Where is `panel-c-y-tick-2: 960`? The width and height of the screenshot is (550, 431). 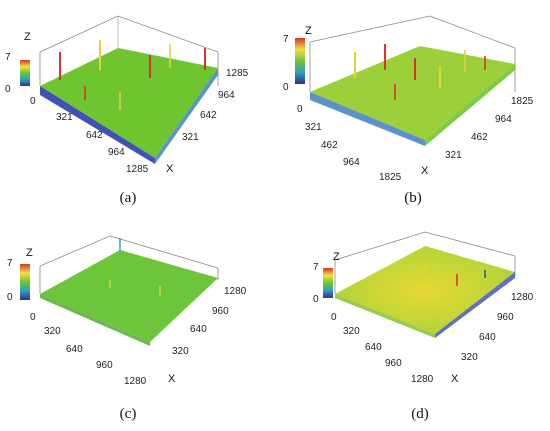 panel-c-y-tick-2: 960 is located at coordinates (220, 311).